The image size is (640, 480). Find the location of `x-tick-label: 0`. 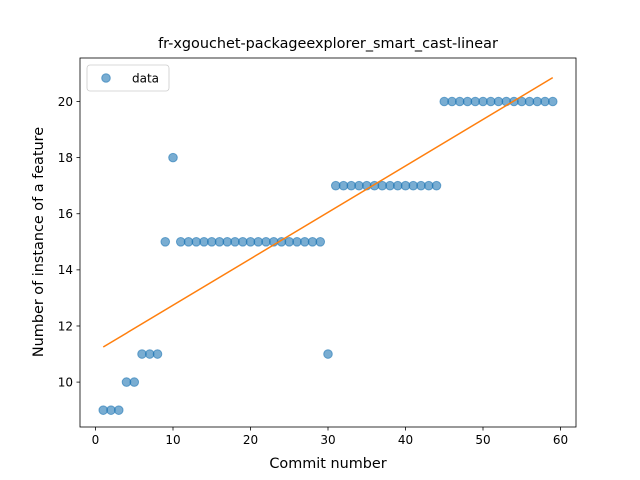

x-tick-label: 0 is located at coordinates (96, 440).